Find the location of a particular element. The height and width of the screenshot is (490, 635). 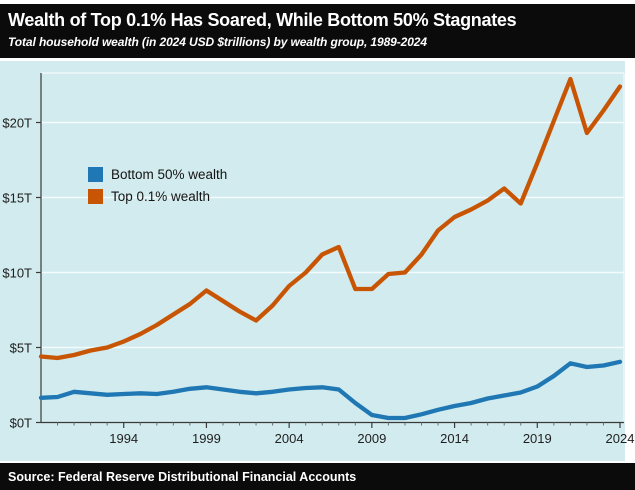

x-tick-label: 2004 is located at coordinates (289, 438).